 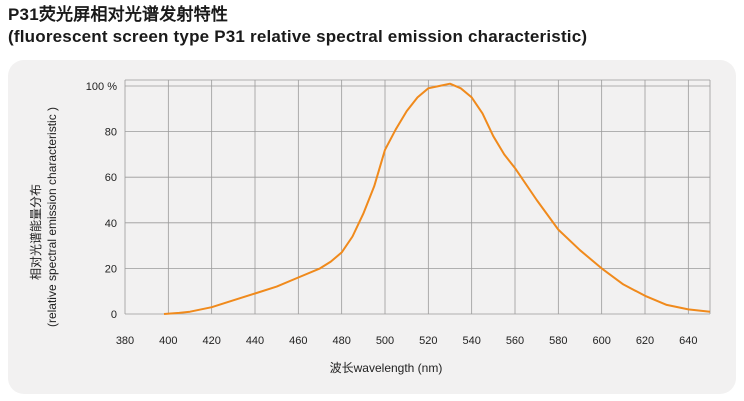 I want to click on chart-title: P31荧光屏相对光谱发射特性, so click(x=118, y=14).